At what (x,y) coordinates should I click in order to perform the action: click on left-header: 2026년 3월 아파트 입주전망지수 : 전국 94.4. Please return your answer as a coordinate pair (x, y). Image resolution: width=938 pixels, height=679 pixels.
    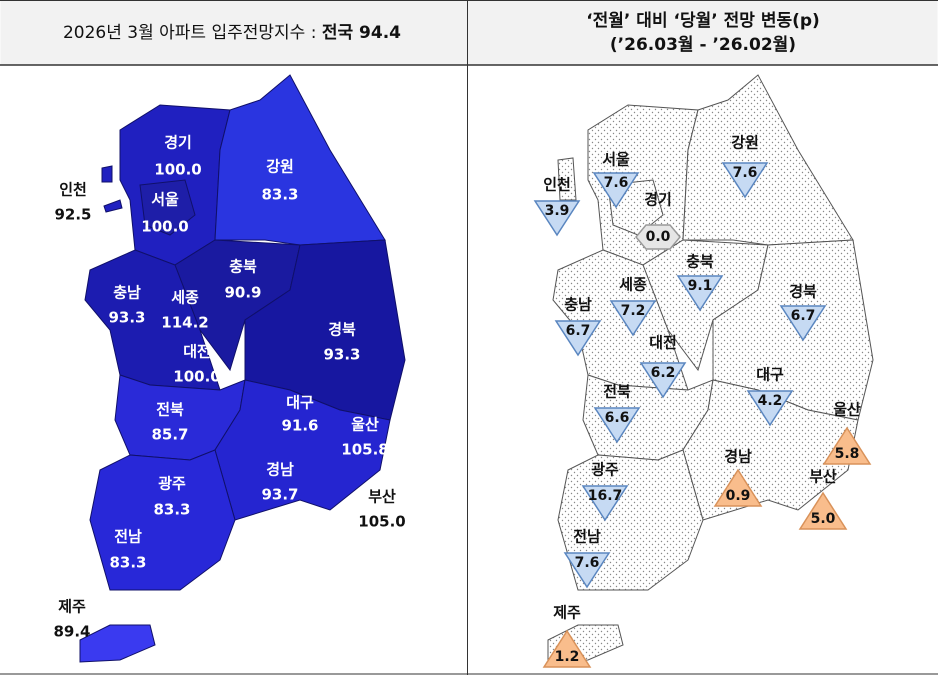
    Looking at the image, I should click on (232, 33).